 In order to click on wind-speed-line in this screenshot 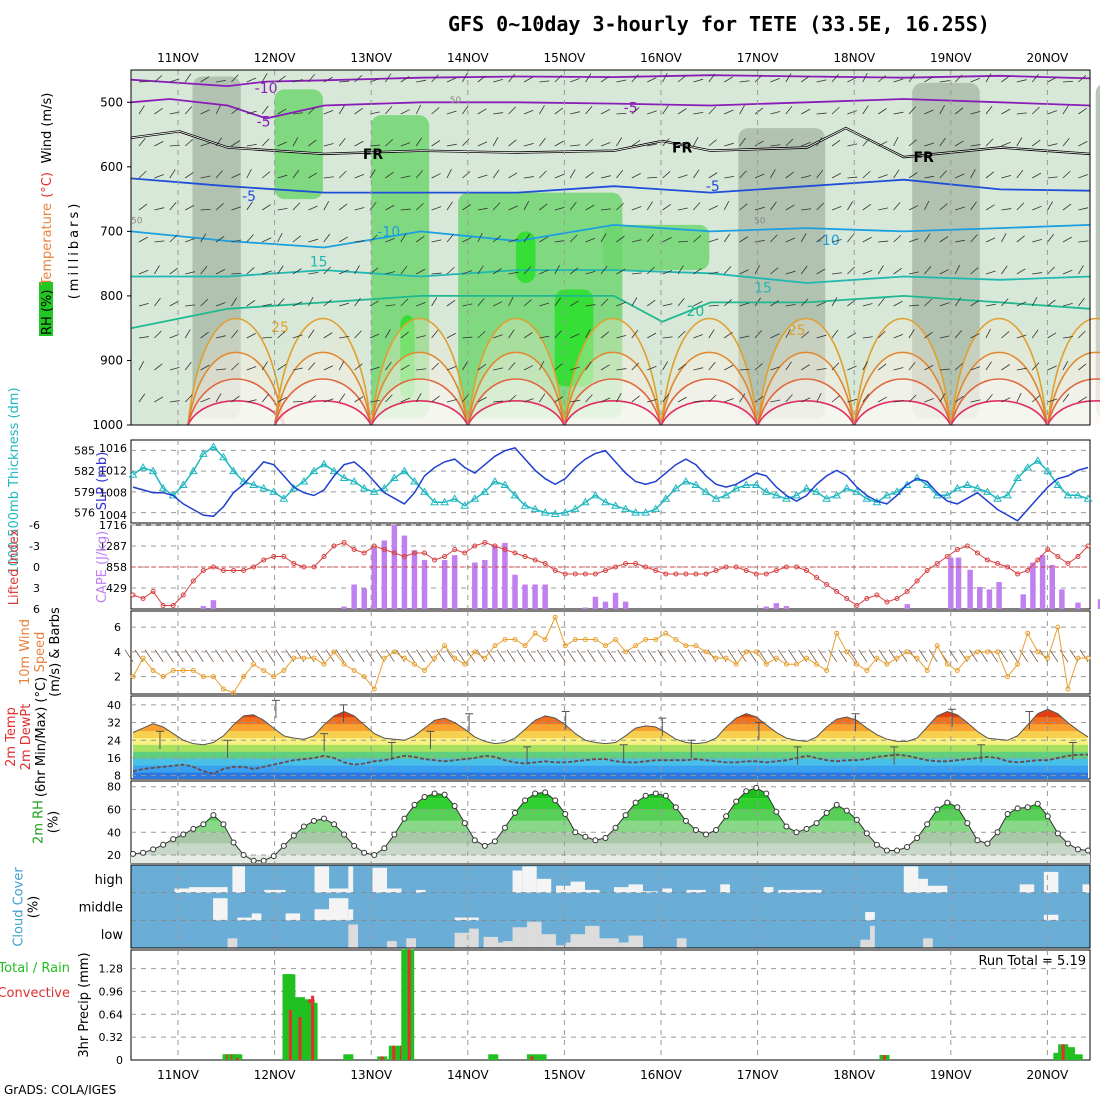, I will do `click(610, 654)`.